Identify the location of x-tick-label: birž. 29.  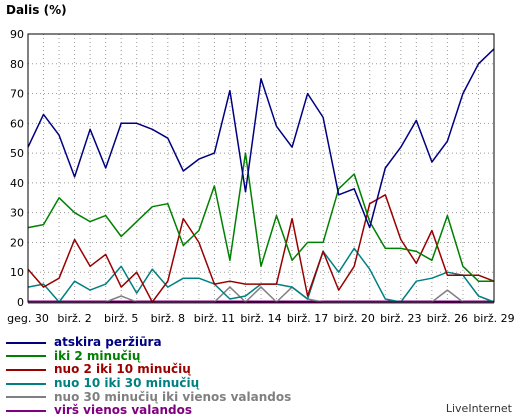
(493, 318).